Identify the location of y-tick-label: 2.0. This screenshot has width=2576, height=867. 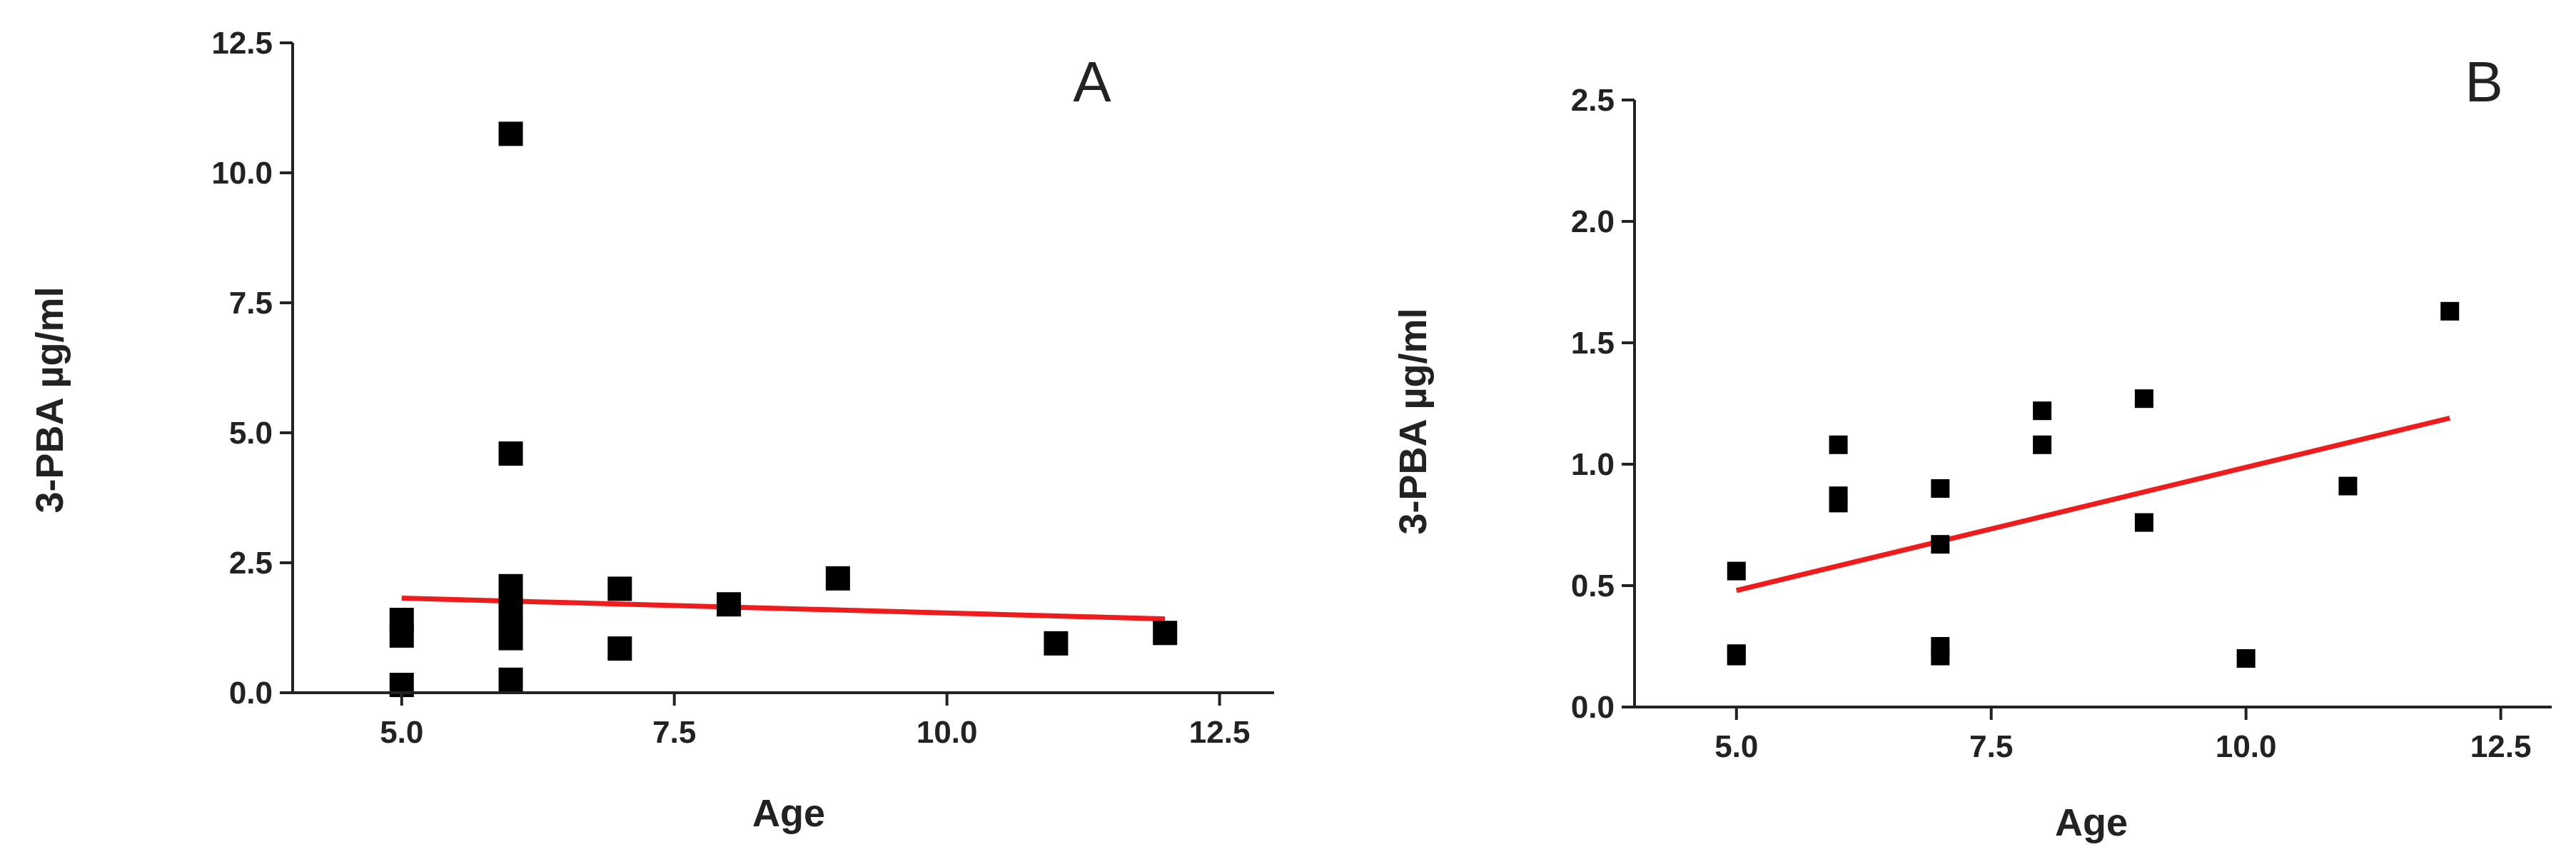
(1593, 221).